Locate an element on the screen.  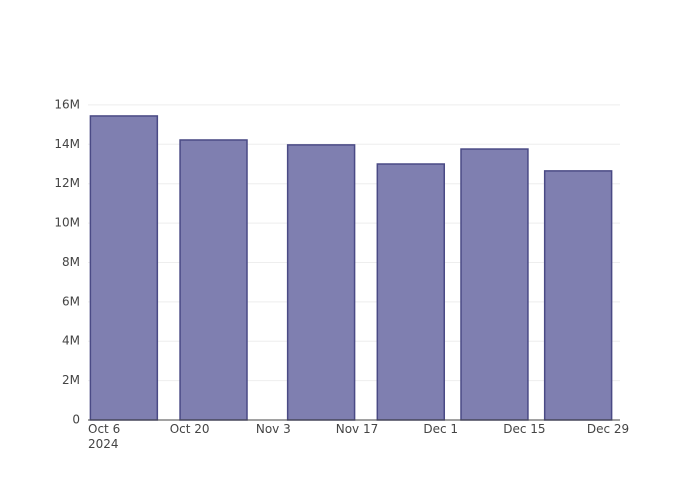
y-tick-label: 12M is located at coordinates (67, 183).